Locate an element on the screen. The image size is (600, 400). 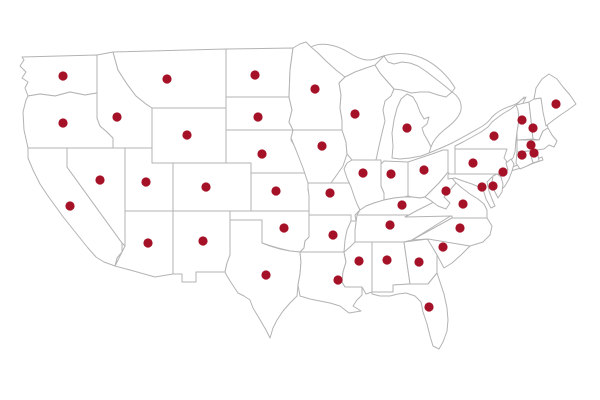
state-marker-SD is located at coordinates (258, 117).